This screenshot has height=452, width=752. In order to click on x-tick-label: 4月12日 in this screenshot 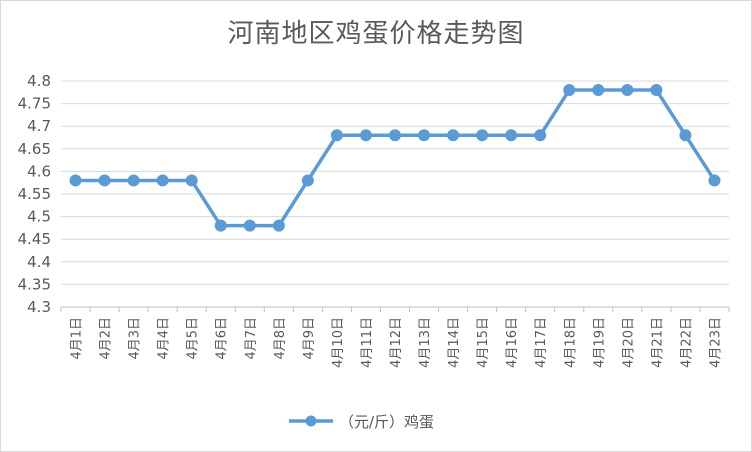, I will do `click(396, 342)`.